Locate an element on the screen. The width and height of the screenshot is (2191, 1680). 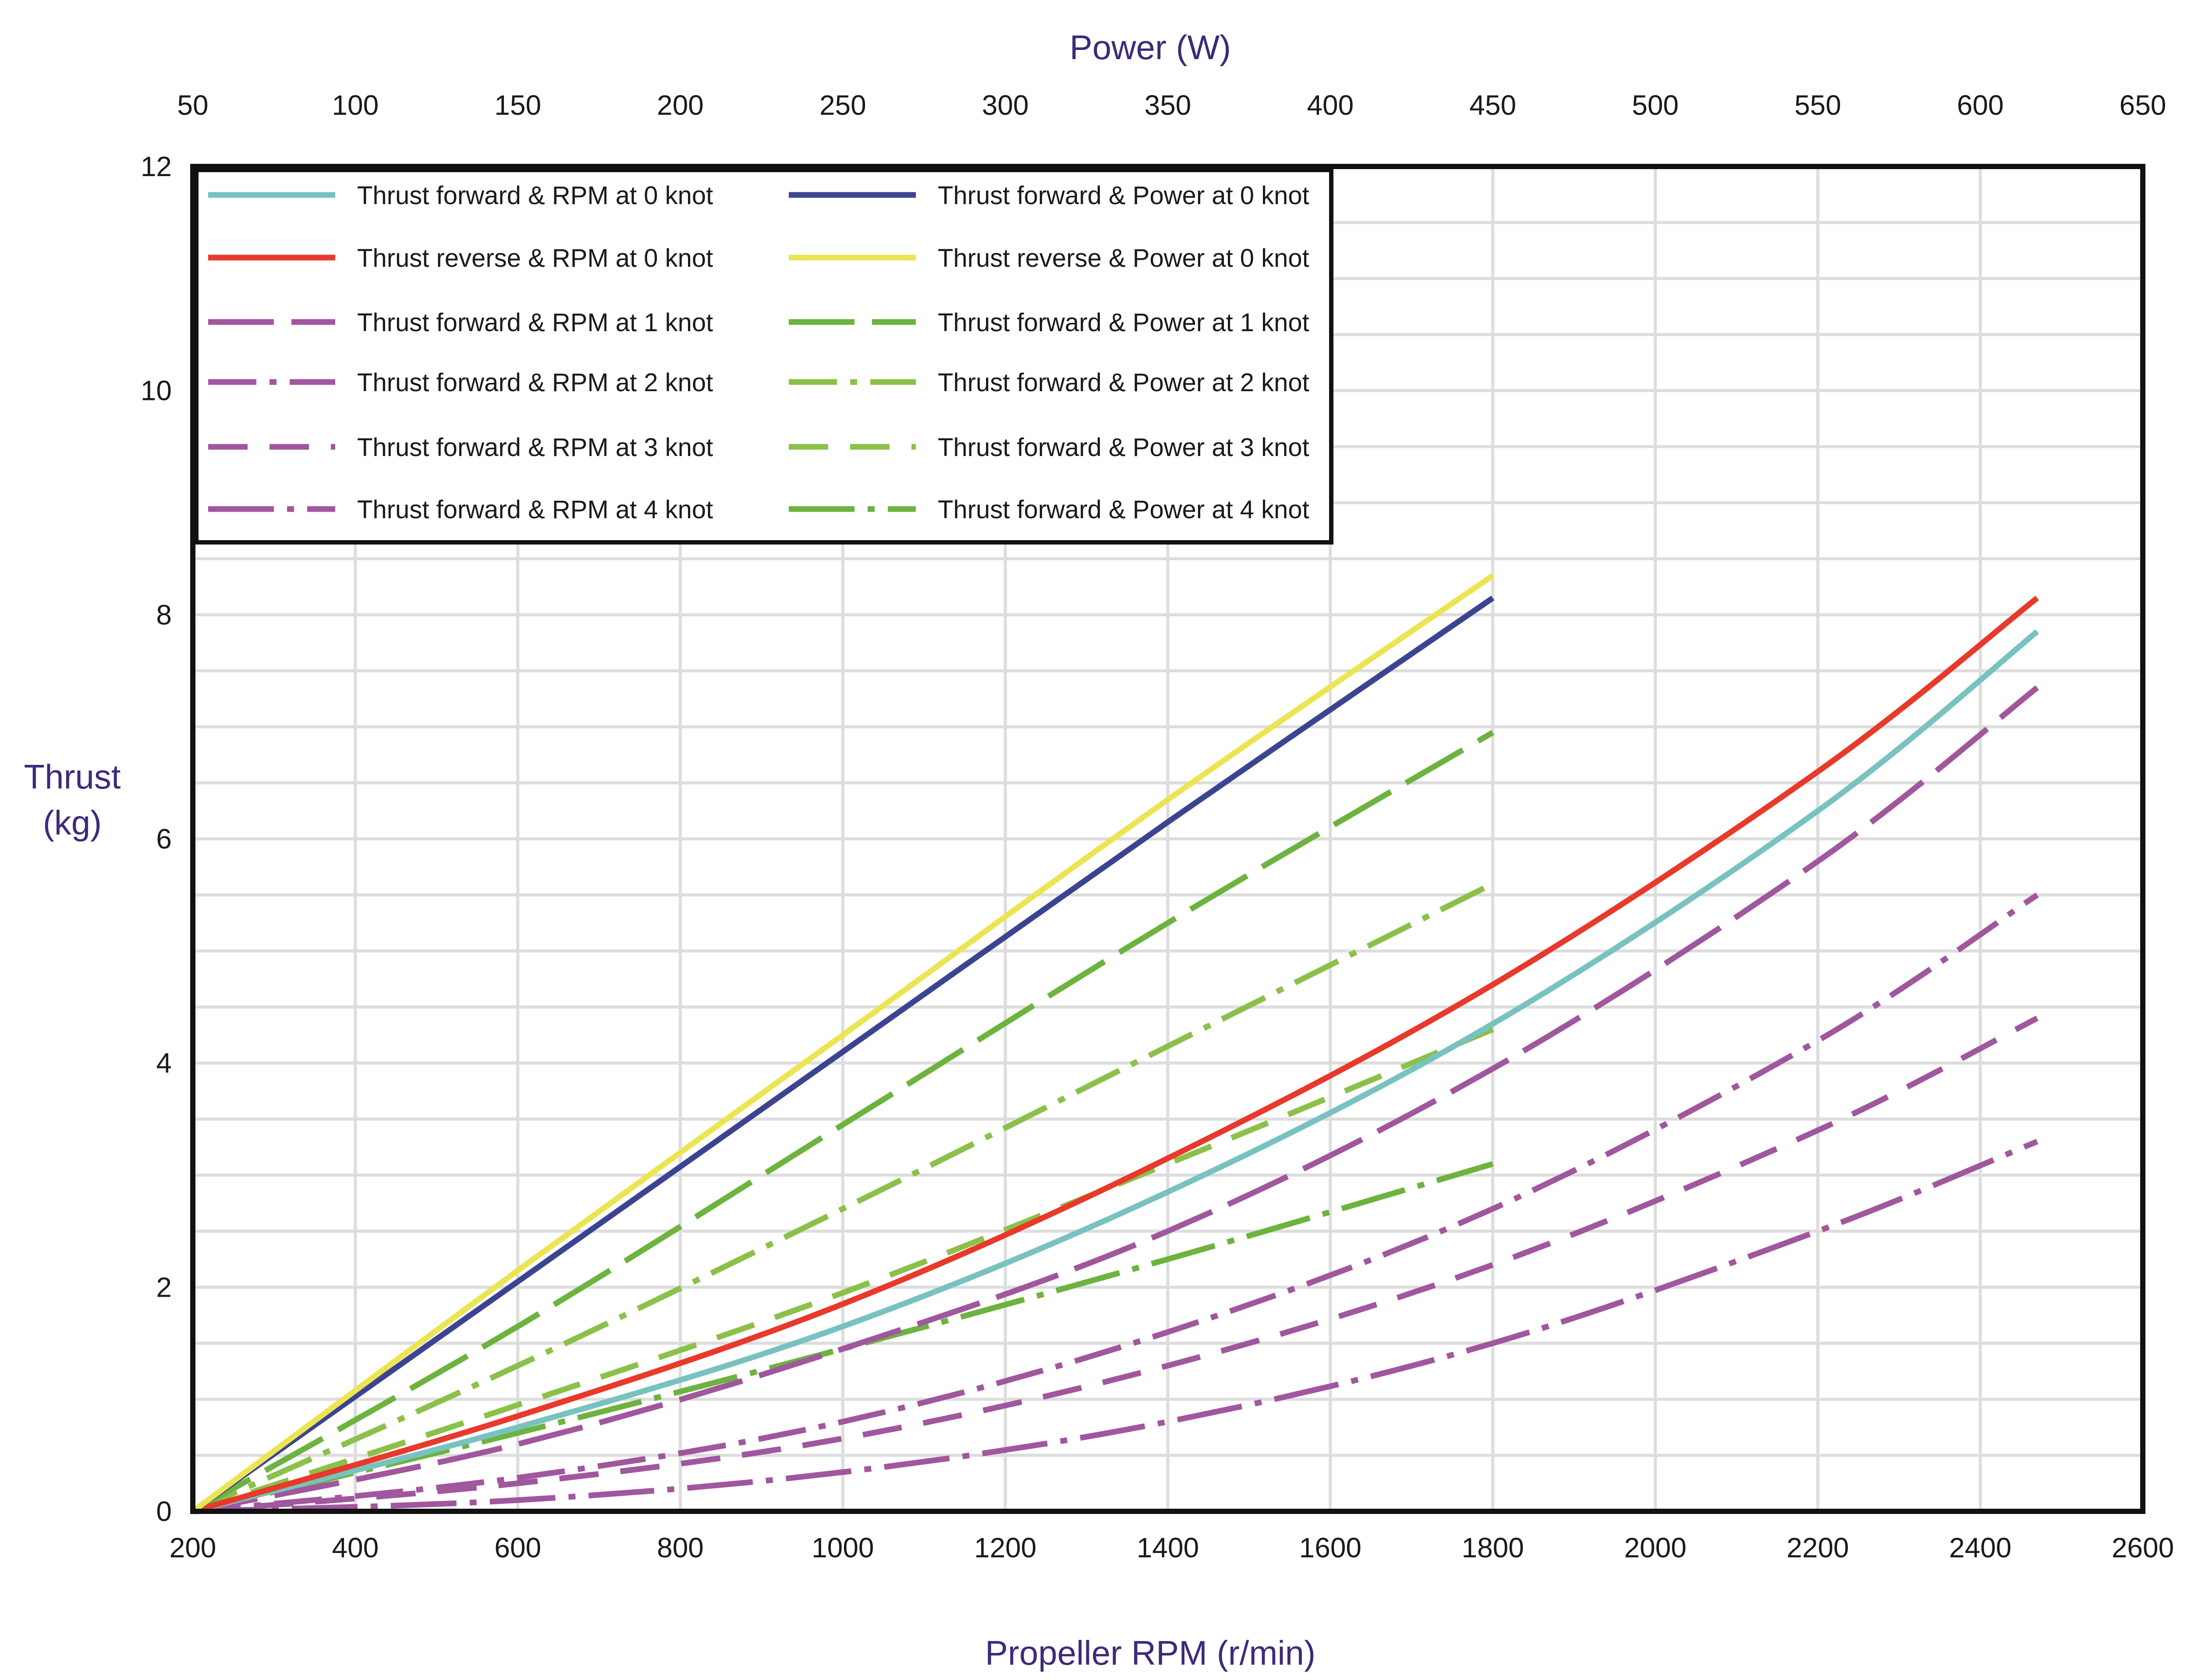
legend-box is located at coordinates (763, 356).